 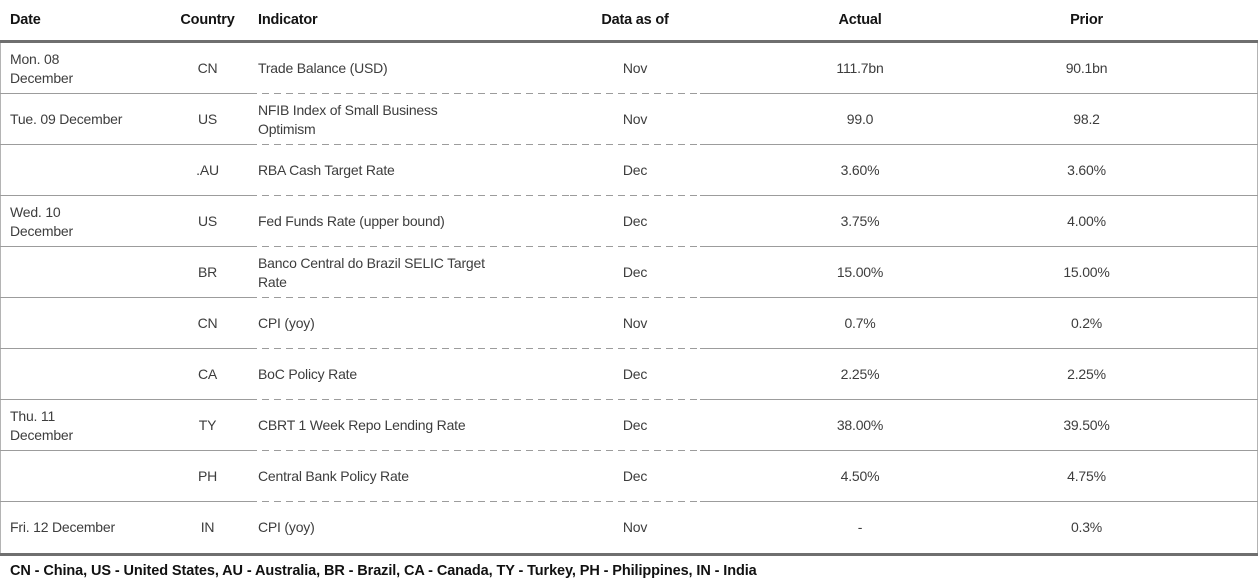 What do you see at coordinates (82, 425) in the screenshot?
I see `date-cell: Thu. 11 December` at bounding box center [82, 425].